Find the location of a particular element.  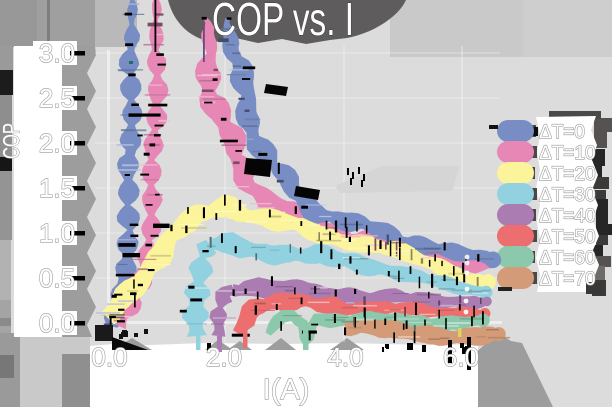

svg-text: COP is located at coordinates (12, 141).